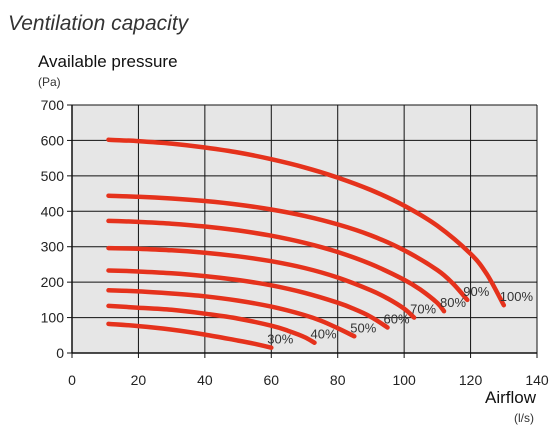  I want to click on curve-labels: 30% 40% 50% 60%70% 80%90% 100%, so click(400, 315).